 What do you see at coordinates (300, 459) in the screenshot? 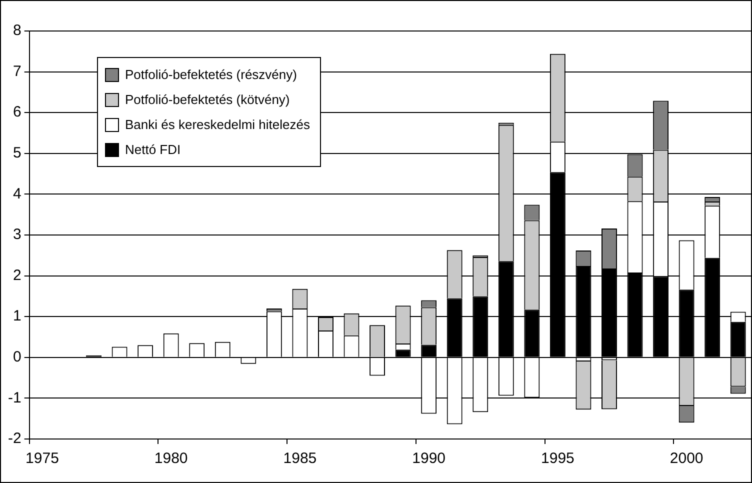
I see `x-tick-label: 1985` at bounding box center [300, 459].